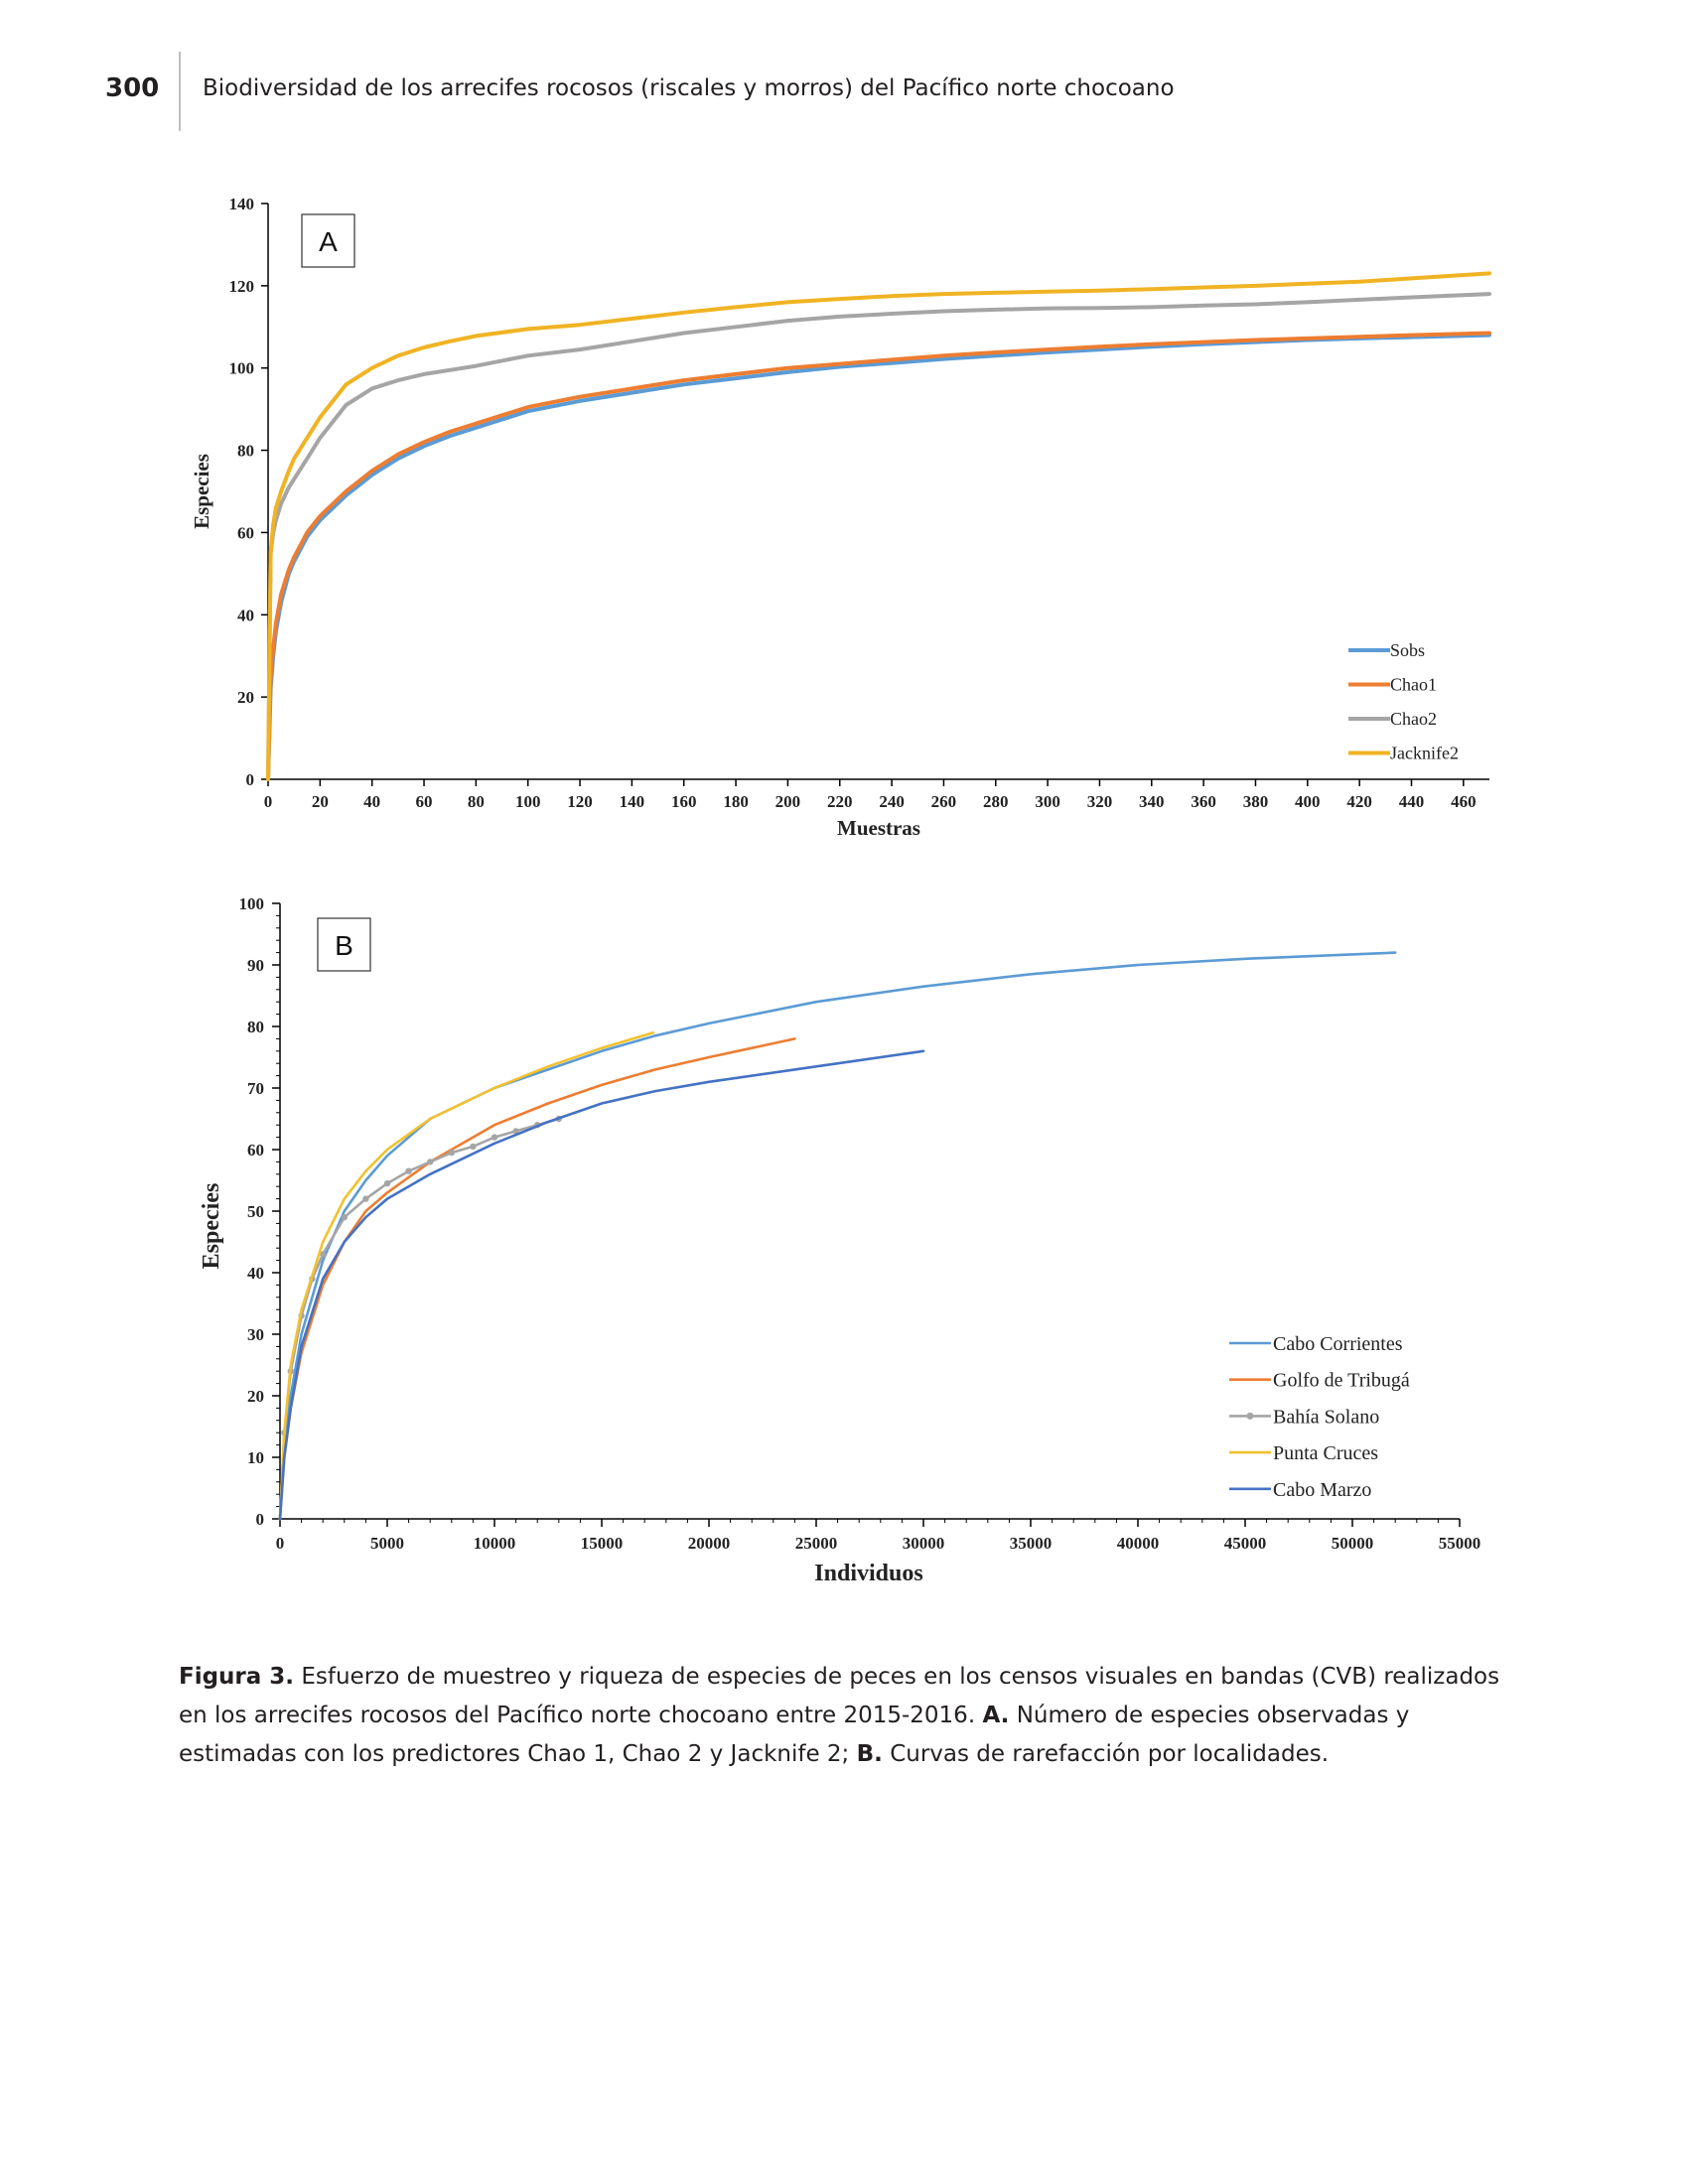 The image size is (1688, 2184). Describe the element at coordinates (476, 801) in the screenshot. I see `chart-a-x-tick-label: 80` at that location.